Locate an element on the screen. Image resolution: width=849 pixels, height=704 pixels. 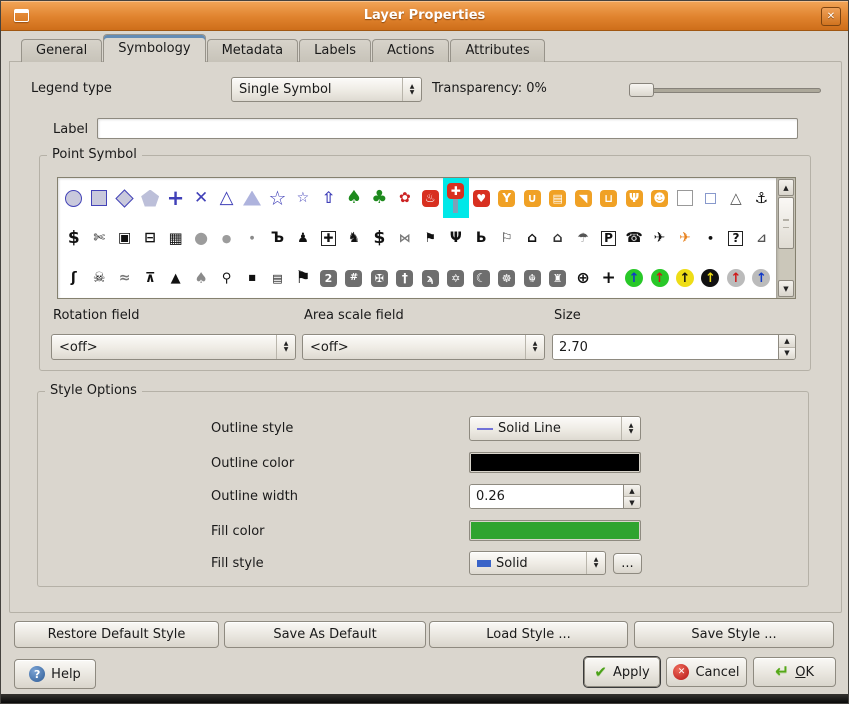
symbol-pub: ⊔ is located at coordinates (608, 198).